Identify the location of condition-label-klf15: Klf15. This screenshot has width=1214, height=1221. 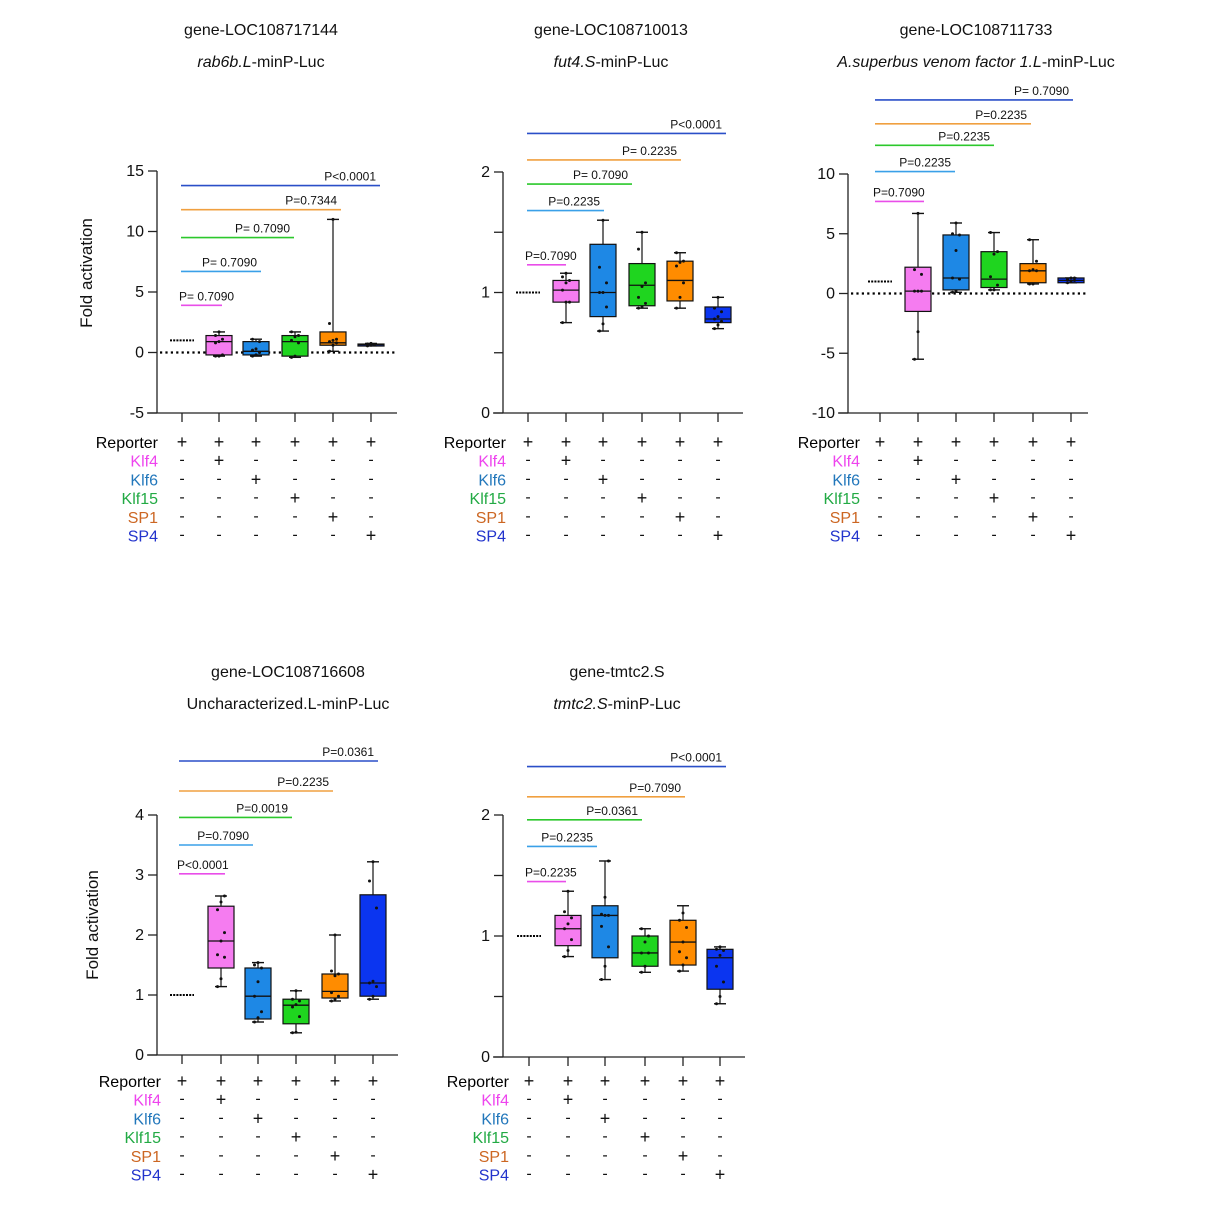
(842, 499).